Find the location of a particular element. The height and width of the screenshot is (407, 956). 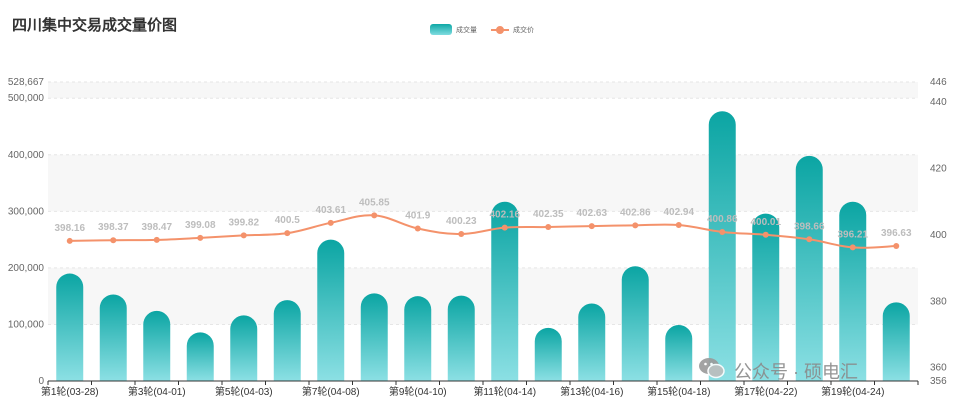

legend-line-swatch is located at coordinates (500, 30).